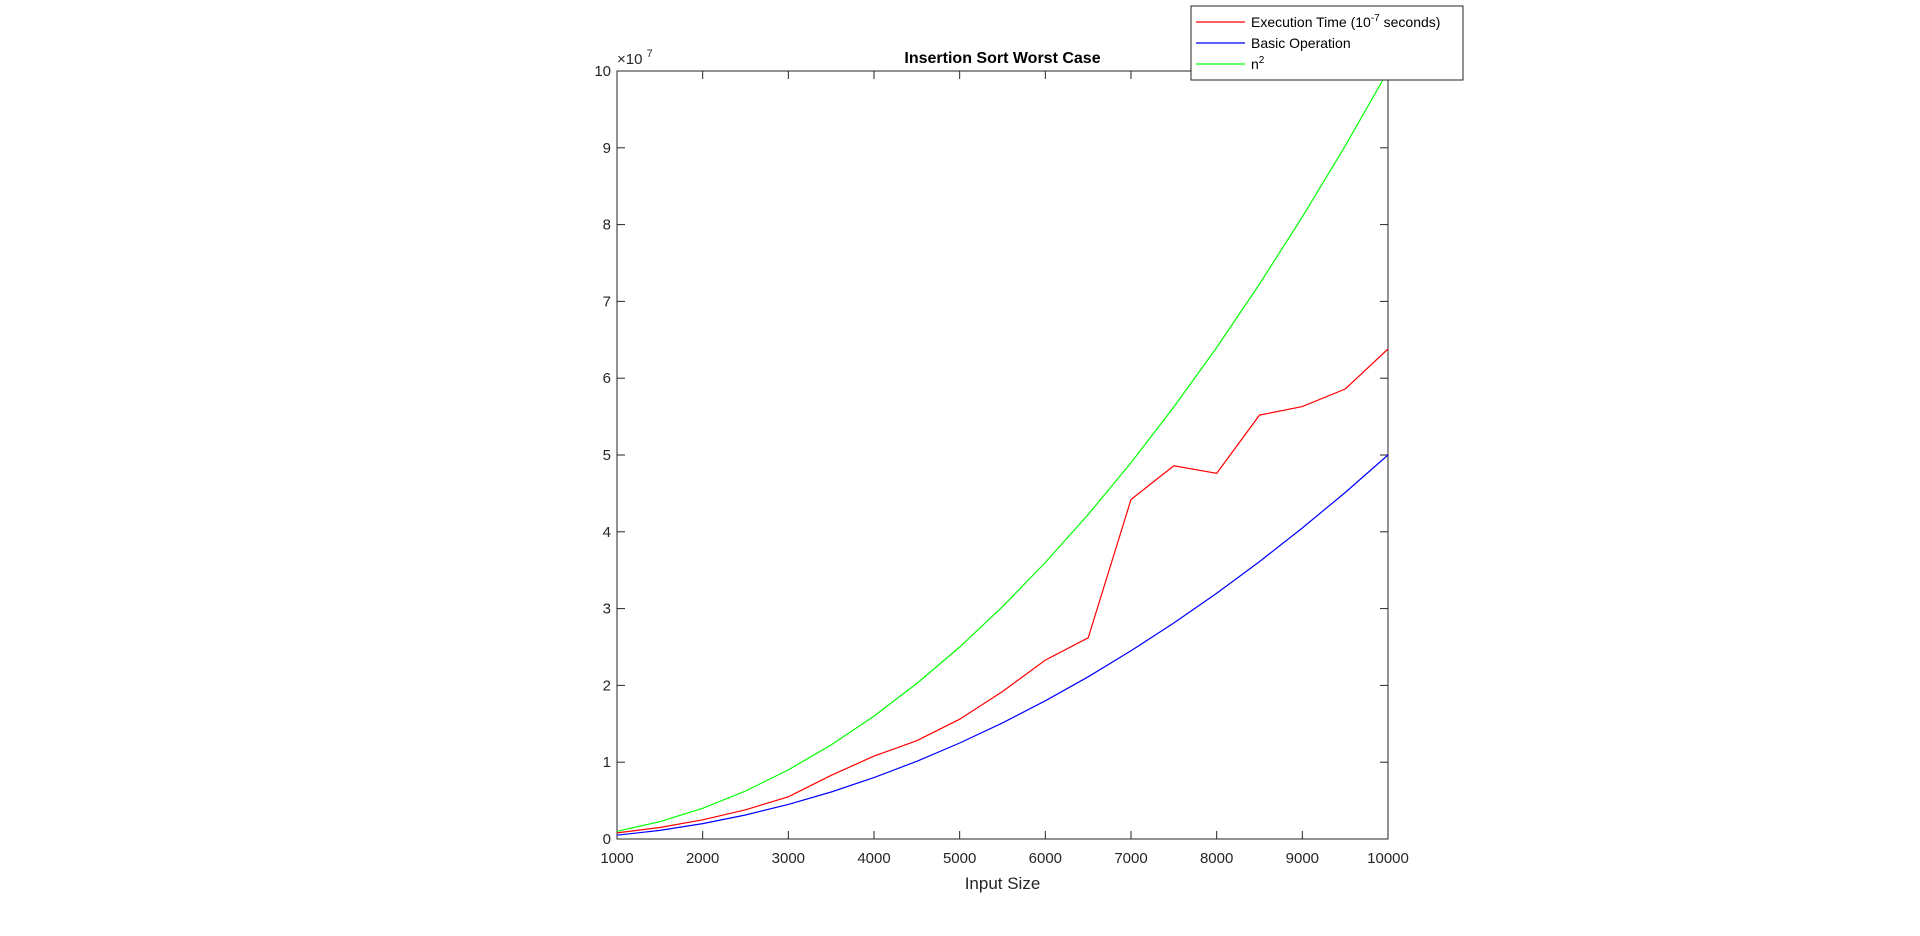 The width and height of the screenshot is (1920, 936). What do you see at coordinates (1216, 858) in the screenshot?
I see `x-tick-label: 8000` at bounding box center [1216, 858].